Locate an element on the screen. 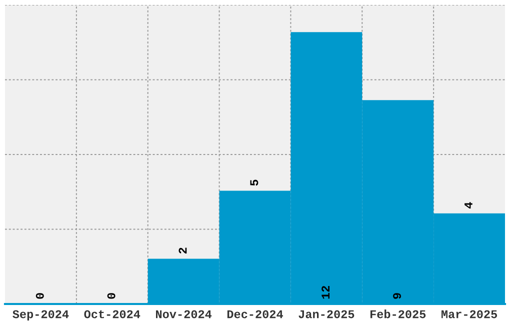 This screenshot has height=330, width=510. data-label: 4 is located at coordinates (468, 205).